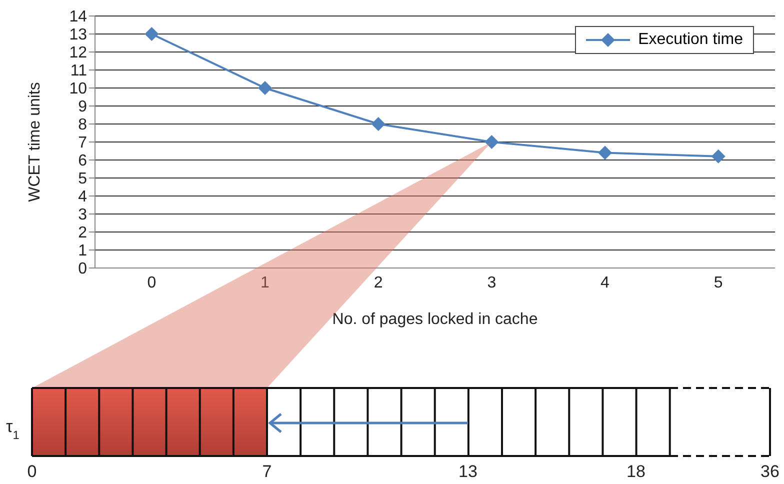  Describe the element at coordinates (83, 269) in the screenshot. I see `y-tick-label: 0` at that location.